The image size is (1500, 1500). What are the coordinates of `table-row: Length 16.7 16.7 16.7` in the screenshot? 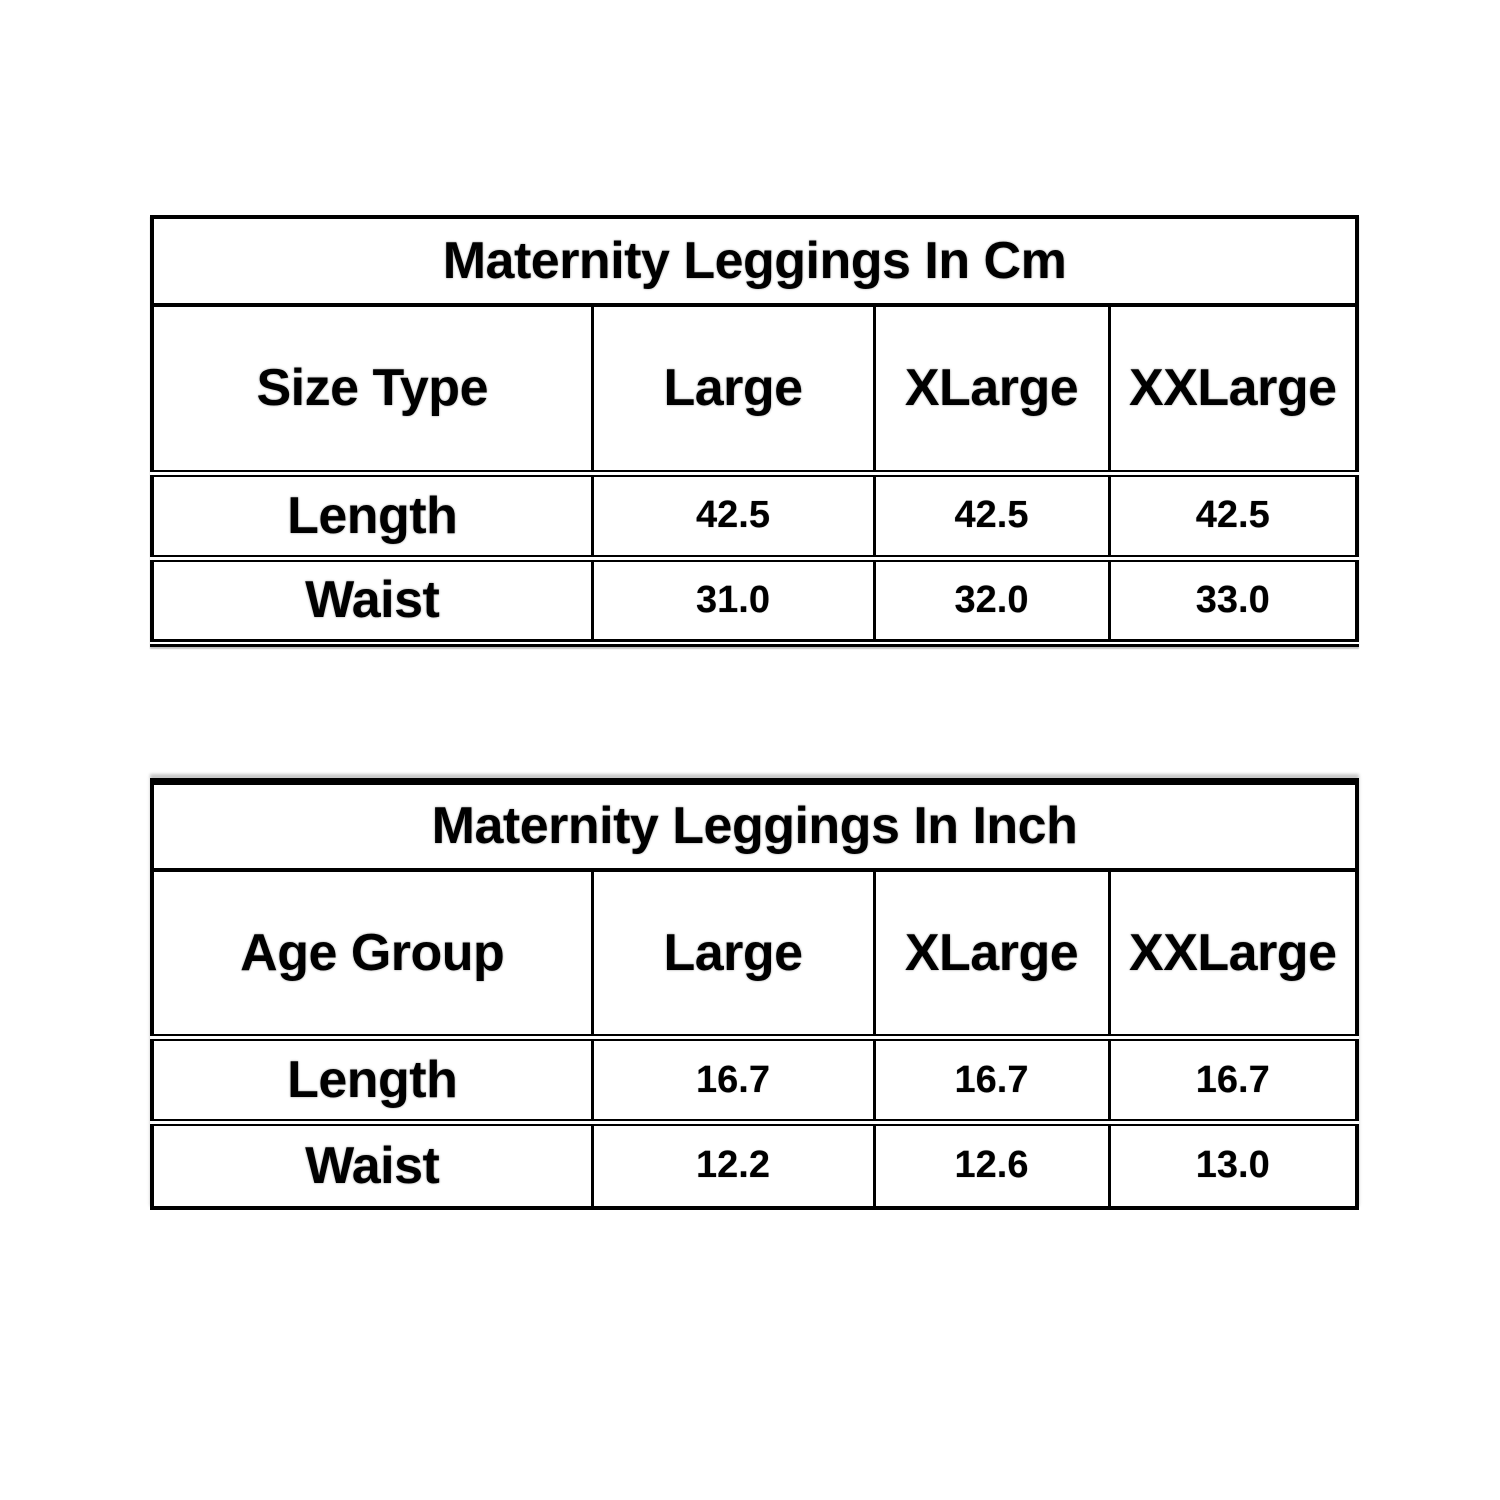 It's located at (754, 1081).